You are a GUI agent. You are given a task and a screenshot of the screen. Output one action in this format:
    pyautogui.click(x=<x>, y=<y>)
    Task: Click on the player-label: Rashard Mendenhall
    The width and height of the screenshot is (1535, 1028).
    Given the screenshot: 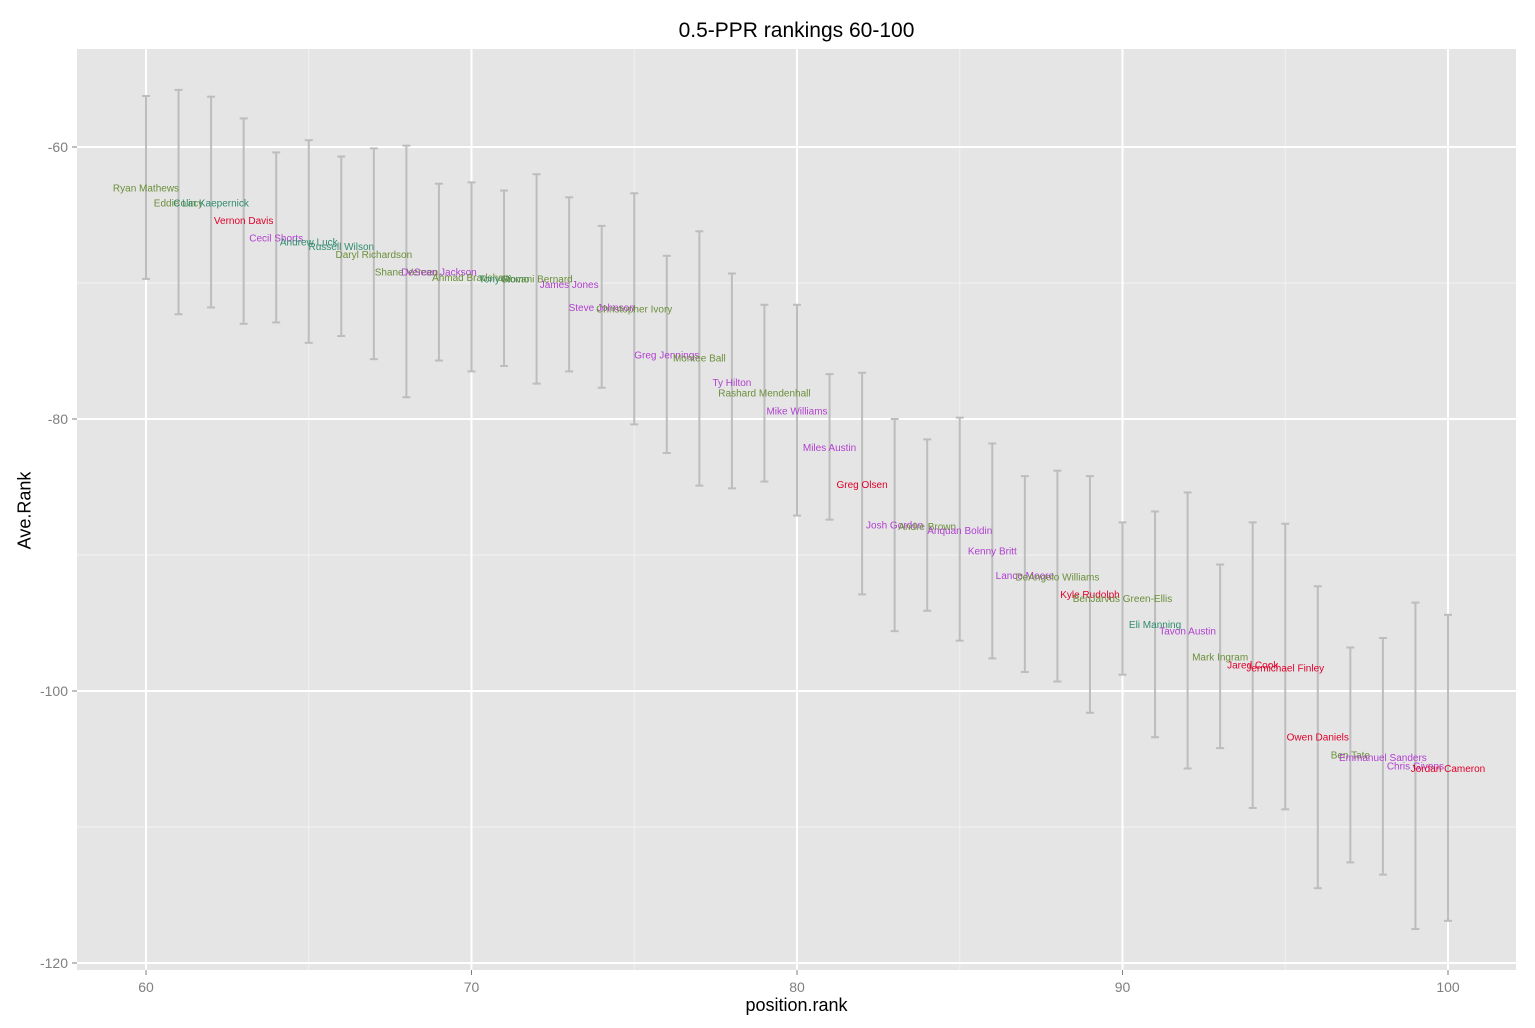 What is the action you would take?
    pyautogui.click(x=764, y=394)
    